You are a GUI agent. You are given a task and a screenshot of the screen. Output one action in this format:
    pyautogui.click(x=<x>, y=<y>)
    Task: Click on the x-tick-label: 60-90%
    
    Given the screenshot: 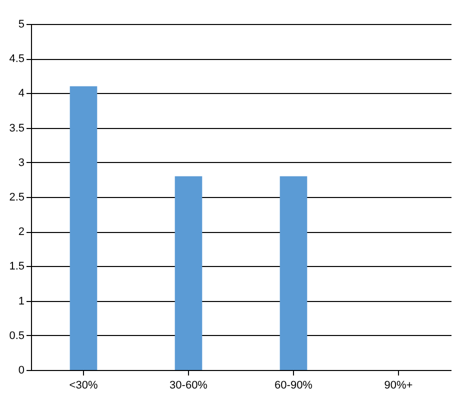 What is the action you would take?
    pyautogui.click(x=293, y=386)
    